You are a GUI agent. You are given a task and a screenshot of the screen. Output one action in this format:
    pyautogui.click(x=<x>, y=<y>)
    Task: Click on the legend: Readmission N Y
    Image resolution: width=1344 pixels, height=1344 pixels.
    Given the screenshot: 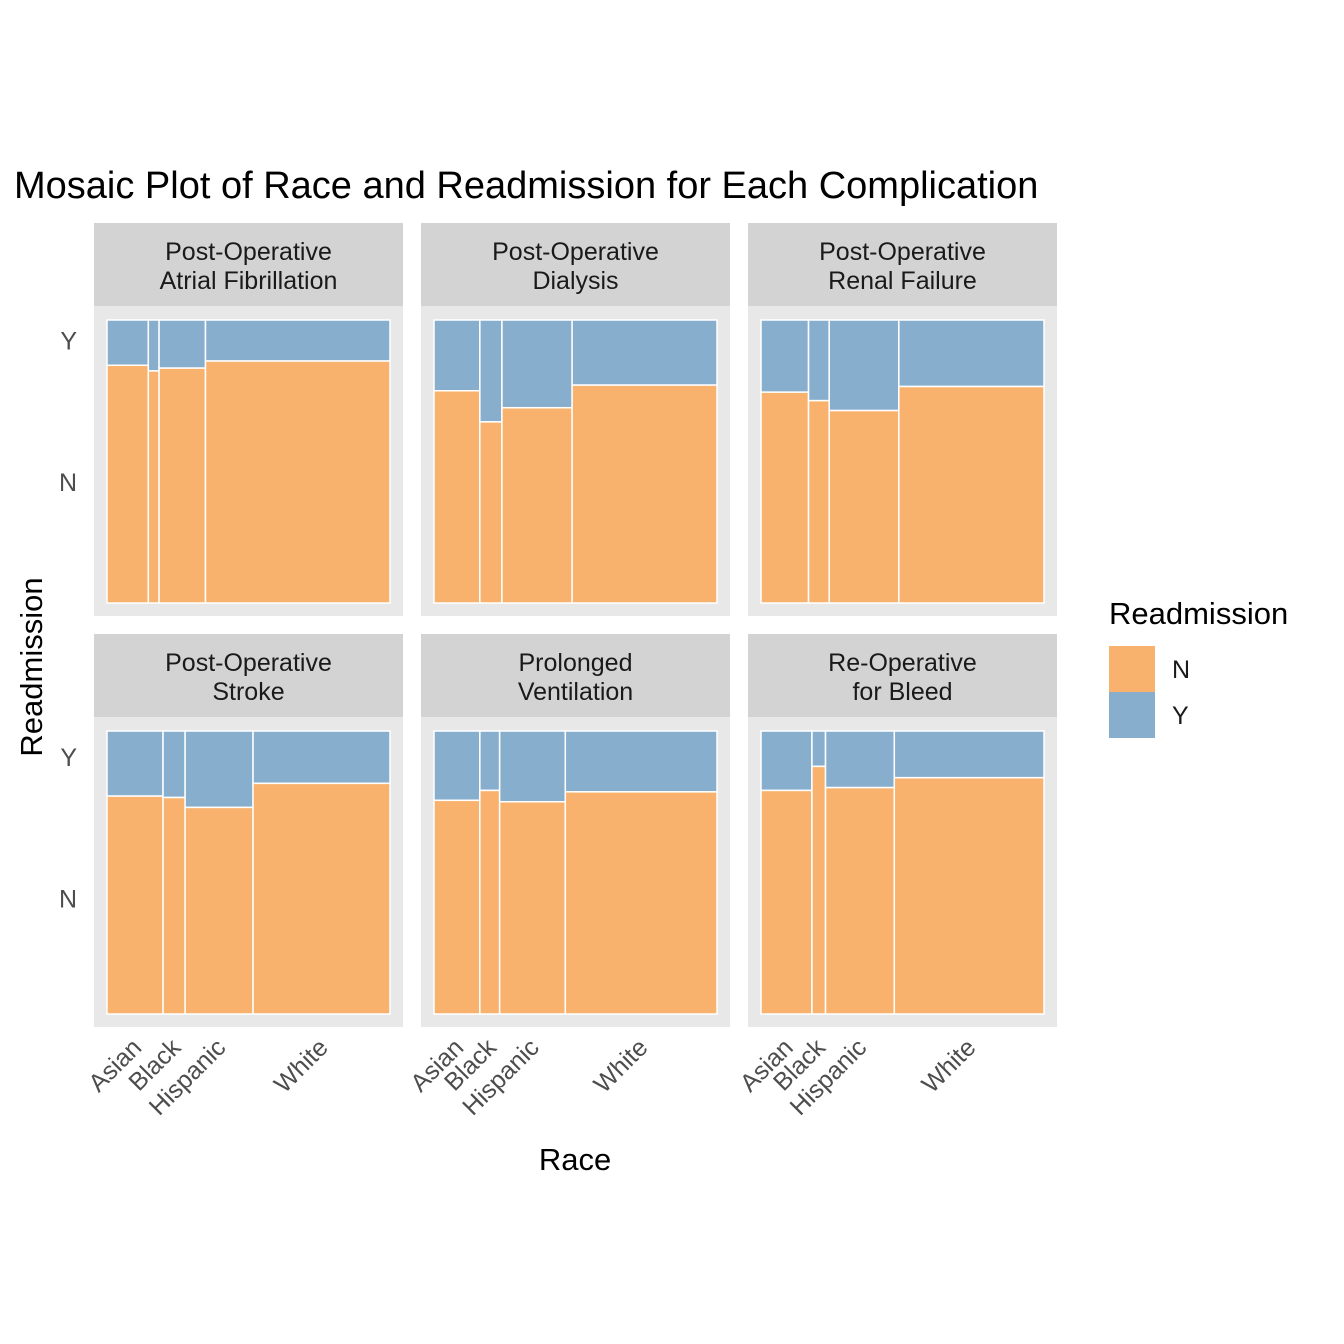 What is the action you would take?
    pyautogui.click(x=1198, y=667)
    